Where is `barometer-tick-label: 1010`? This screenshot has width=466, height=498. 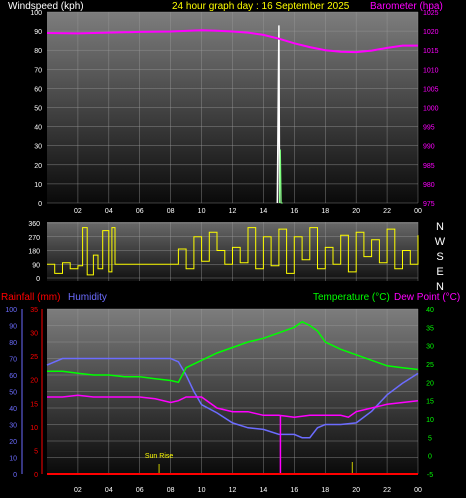 barometer-tick-label: 1010 is located at coordinates (431, 70).